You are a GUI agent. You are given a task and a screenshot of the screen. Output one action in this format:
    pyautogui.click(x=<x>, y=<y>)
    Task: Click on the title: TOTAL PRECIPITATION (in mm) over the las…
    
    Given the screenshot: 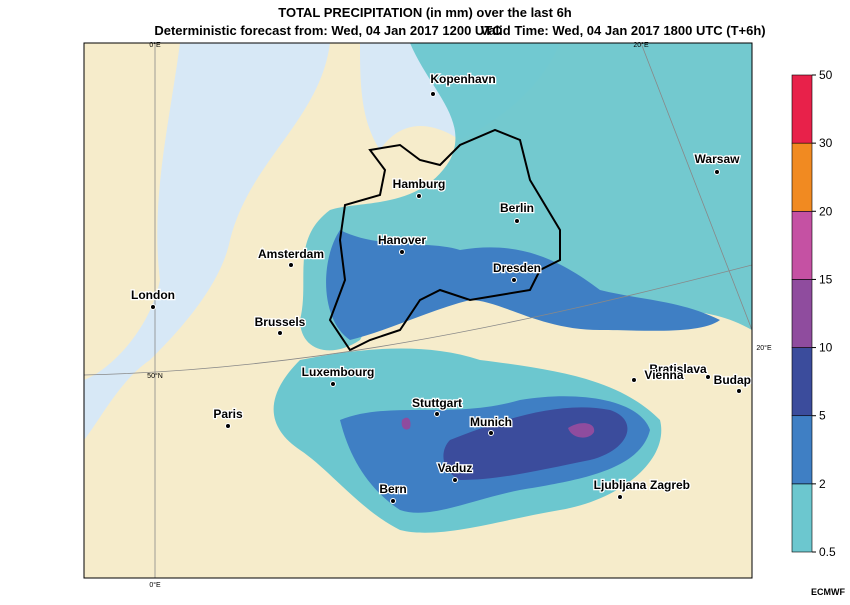 What is the action you would take?
    pyautogui.click(x=425, y=12)
    